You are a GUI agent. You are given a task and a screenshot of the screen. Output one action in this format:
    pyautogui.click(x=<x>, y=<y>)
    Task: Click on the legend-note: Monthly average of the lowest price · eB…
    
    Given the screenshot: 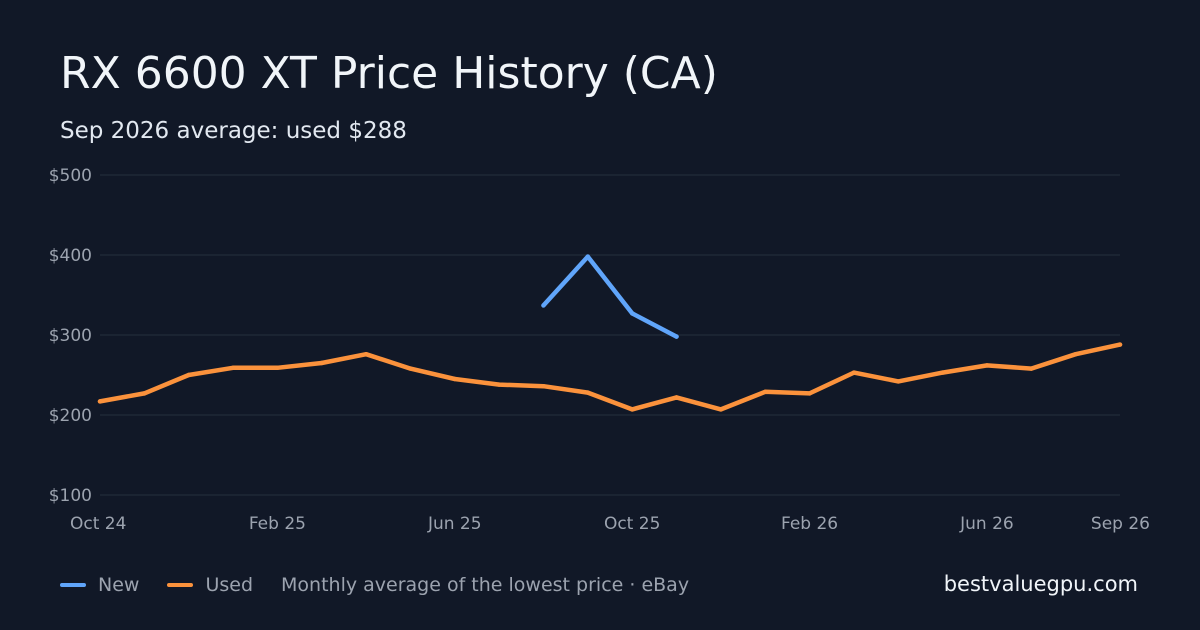 What is the action you would take?
    pyautogui.click(x=485, y=585)
    